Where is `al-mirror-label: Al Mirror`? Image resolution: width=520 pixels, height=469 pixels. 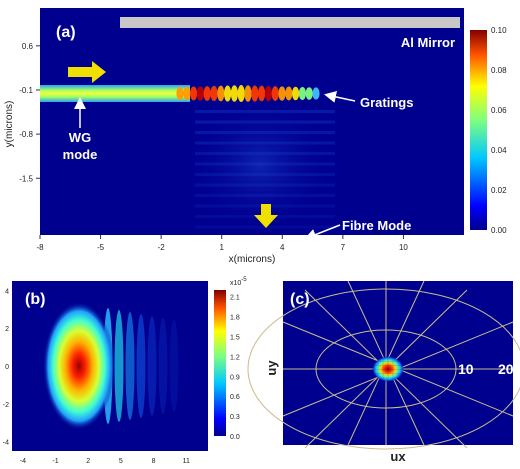 al-mirror-label: Al Mirror is located at coordinates (428, 42).